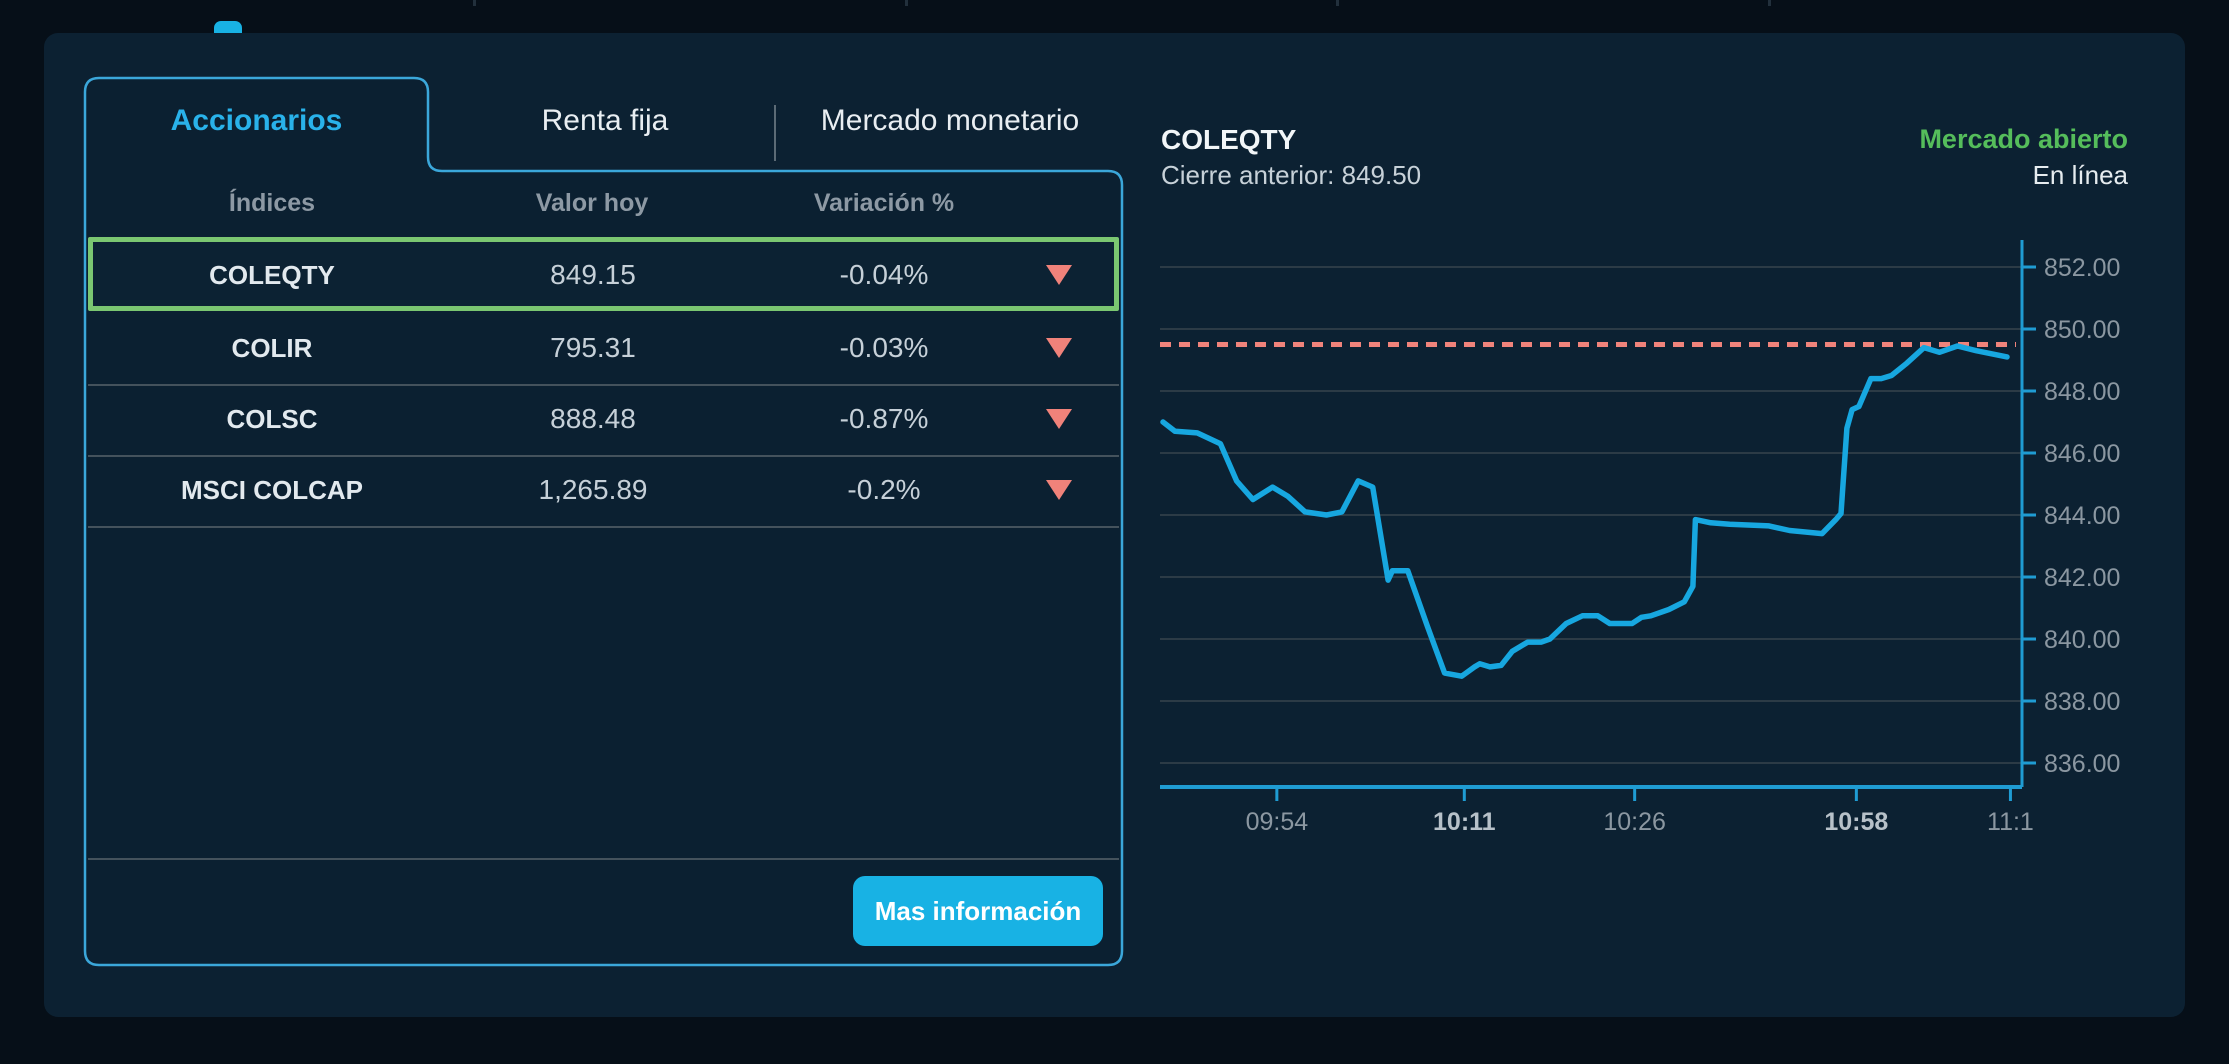 This screenshot has width=2229, height=1064. Describe the element at coordinates (2080, 175) in the screenshot. I see `online-status: En línea` at that location.